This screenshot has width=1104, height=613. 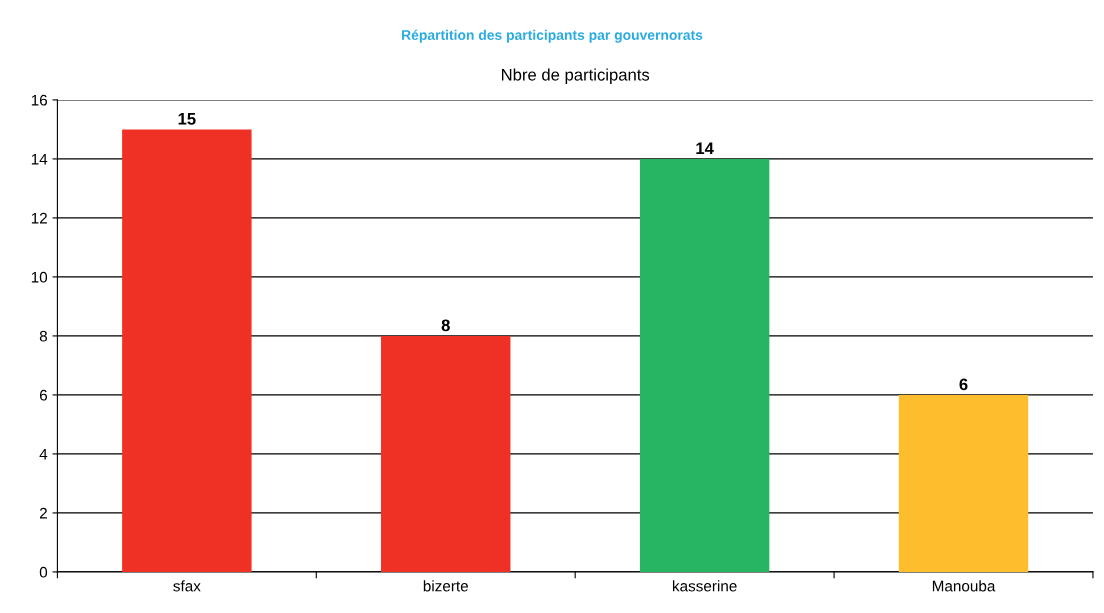 I want to click on y-tick-label: 0, so click(x=43, y=572).